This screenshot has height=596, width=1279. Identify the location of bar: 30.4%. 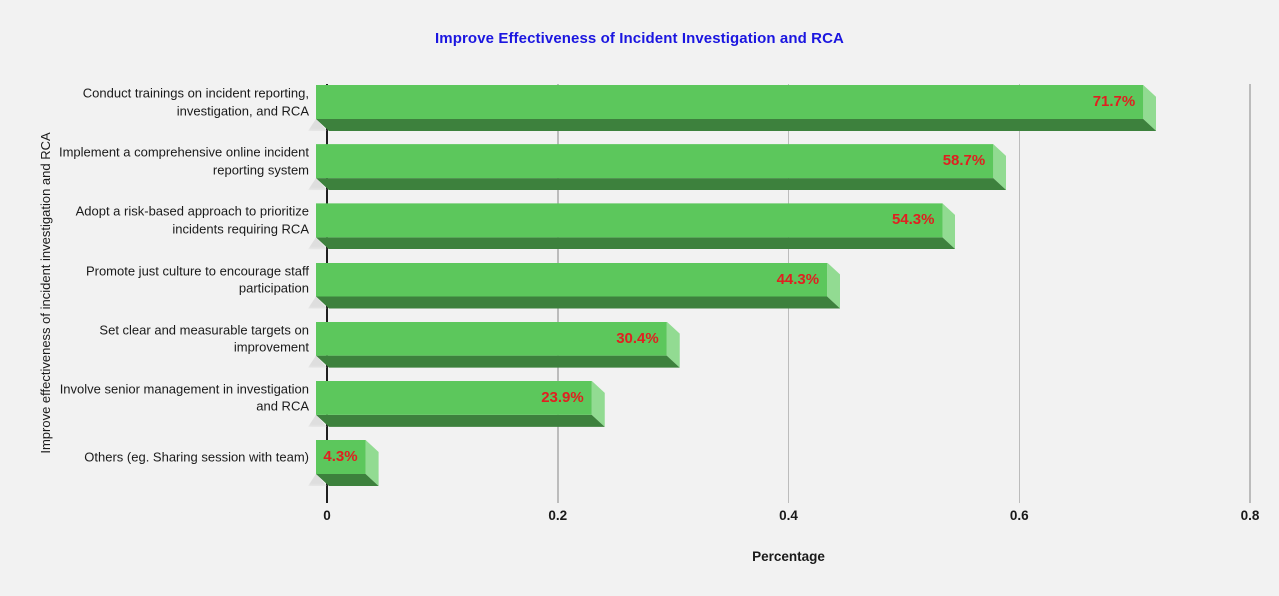
(494, 344).